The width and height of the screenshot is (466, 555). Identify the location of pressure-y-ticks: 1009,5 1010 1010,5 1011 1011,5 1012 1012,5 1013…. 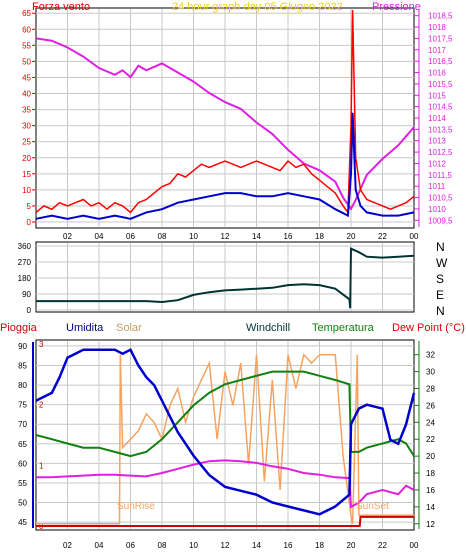
(433, 118).